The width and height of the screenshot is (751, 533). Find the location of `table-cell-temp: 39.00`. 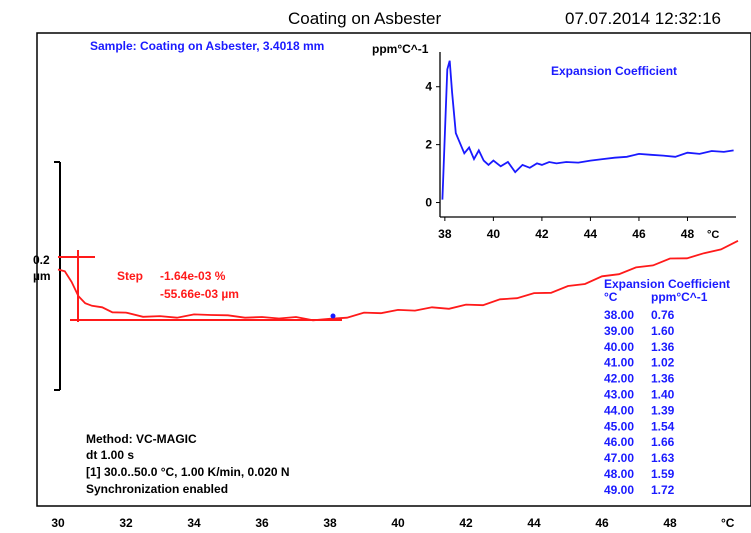

table-cell-temp: 39.00 is located at coordinates (619, 331).